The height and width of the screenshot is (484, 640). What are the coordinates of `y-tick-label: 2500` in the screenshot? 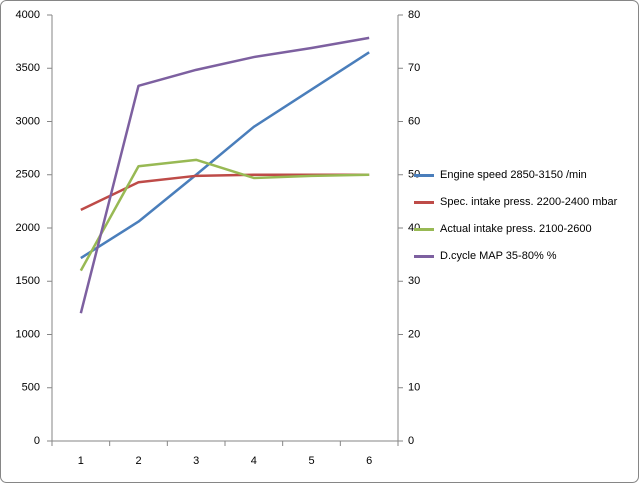 It's located at (28, 175).